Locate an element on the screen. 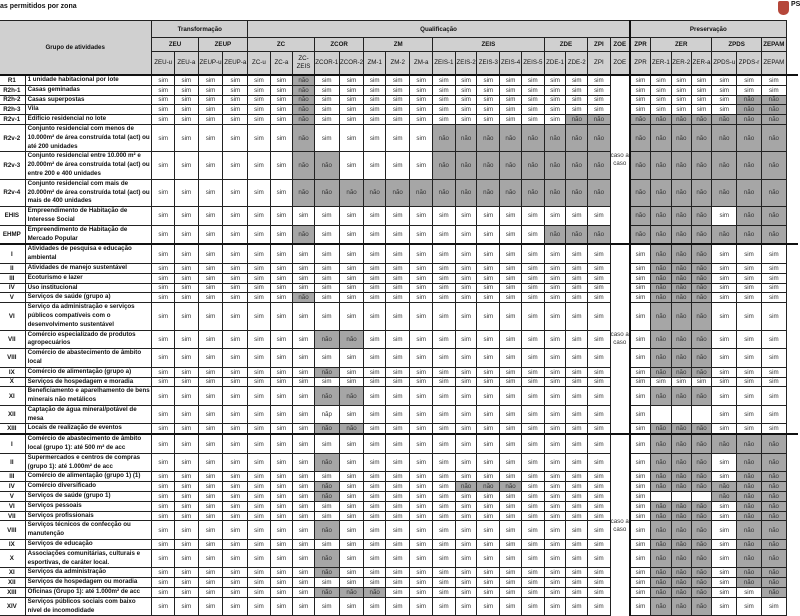 The image size is (800, 616). city-hall-logo: PS is located at coordinates (789, 10).